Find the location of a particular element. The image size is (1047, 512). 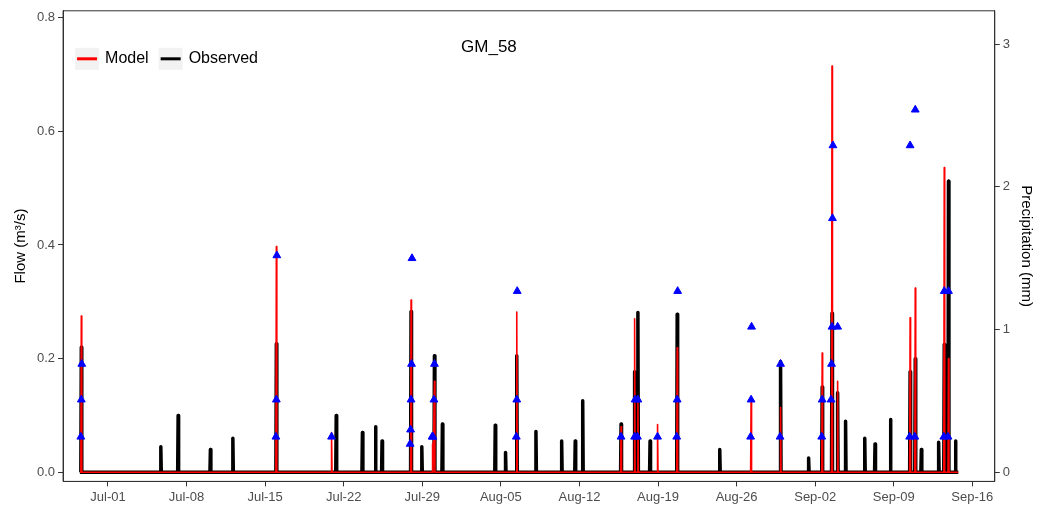

y-tick-label: 0.8 is located at coordinates (46, 17).